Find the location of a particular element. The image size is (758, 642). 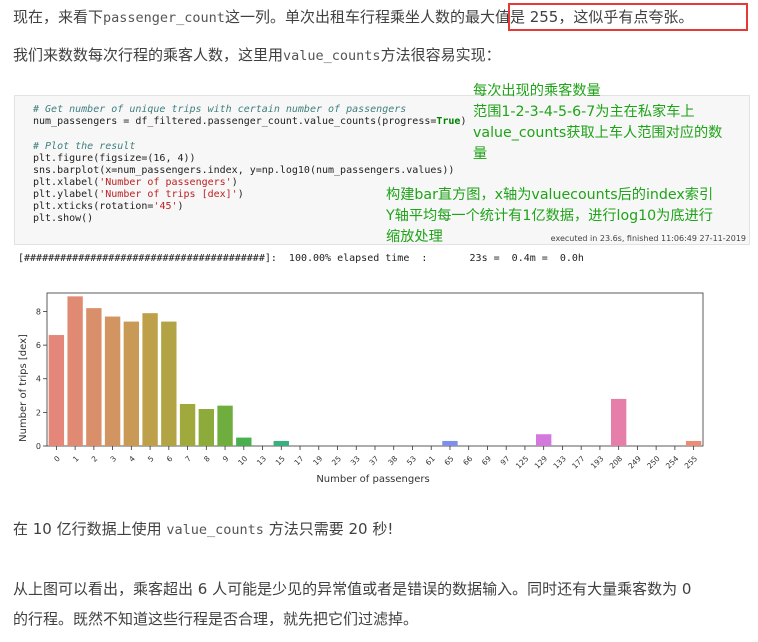

x-tick-label: 250 is located at coordinates (653, 462).